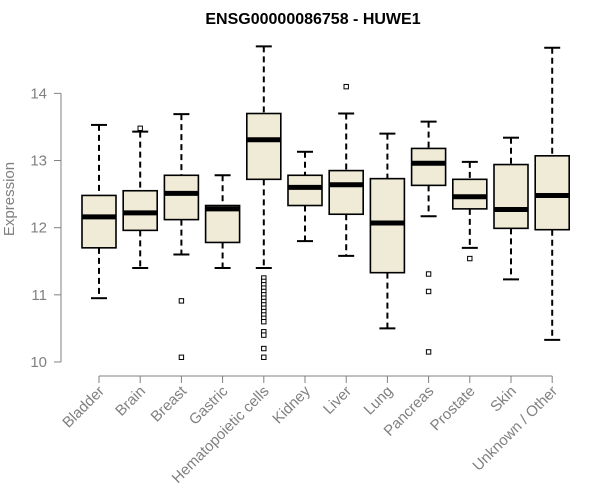 The width and height of the screenshot is (600, 500). I want to click on box-prostate, so click(469, 211).